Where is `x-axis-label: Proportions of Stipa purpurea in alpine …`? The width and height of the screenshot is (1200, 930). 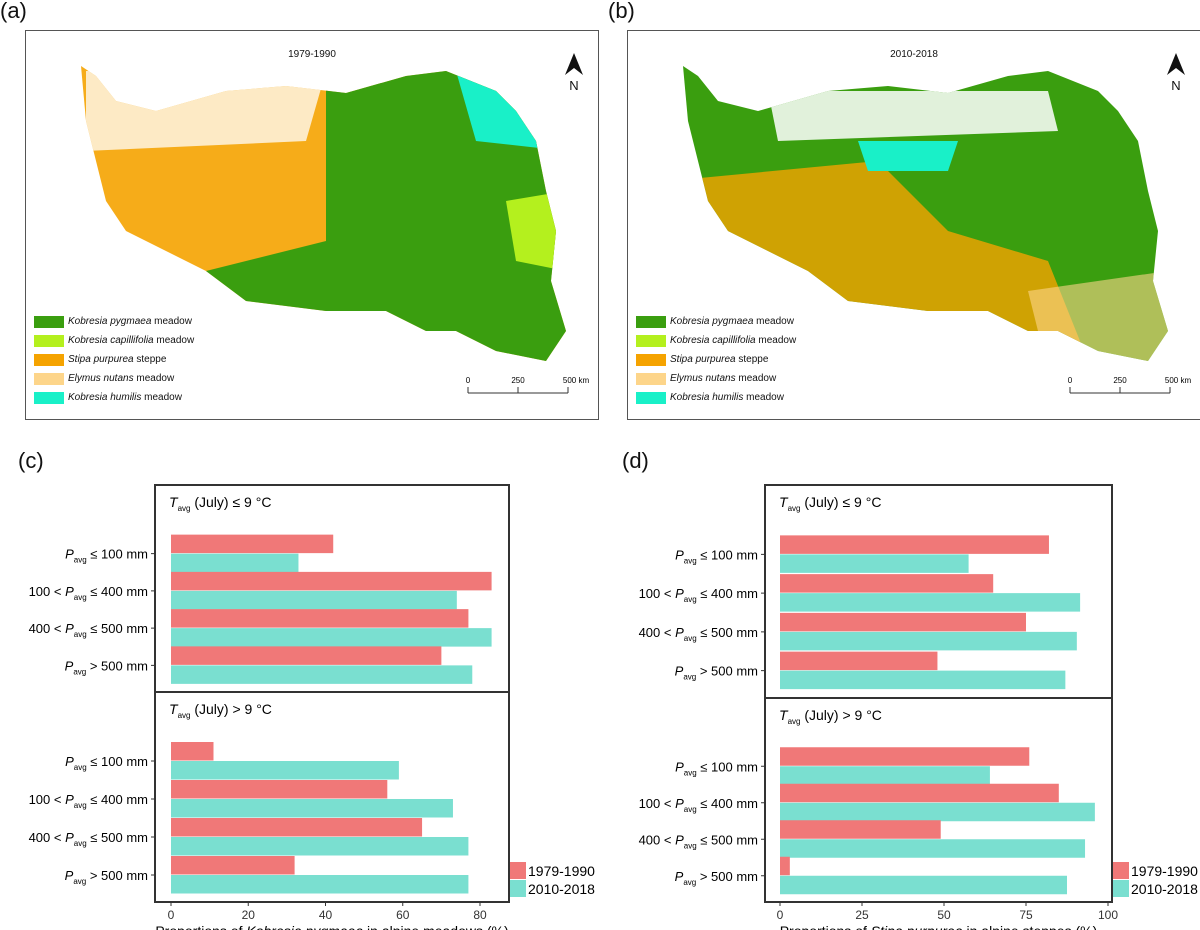 x-axis-label: Proportions of Stipa purpurea in alpine … is located at coordinates (939, 926).